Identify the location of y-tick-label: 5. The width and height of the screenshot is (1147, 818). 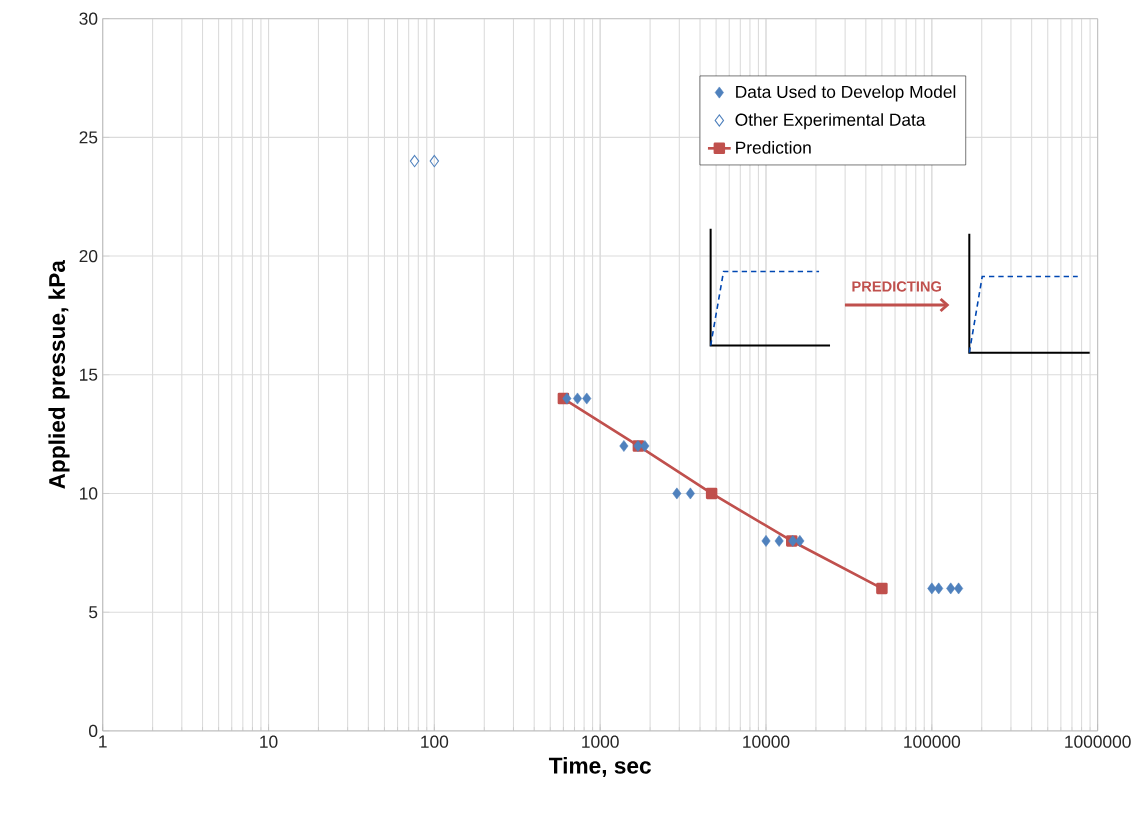
(93, 612).